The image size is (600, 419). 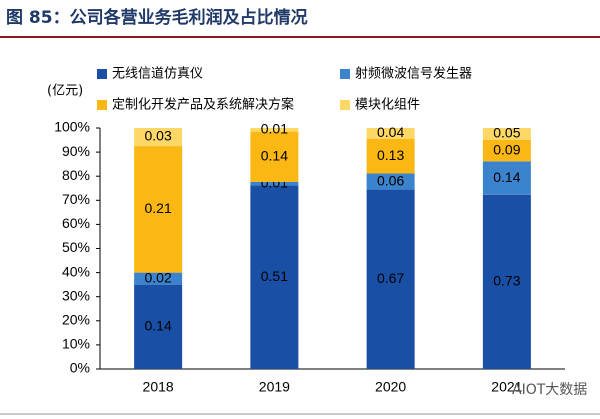 I want to click on x-tick-label: 2018, so click(x=158, y=387).